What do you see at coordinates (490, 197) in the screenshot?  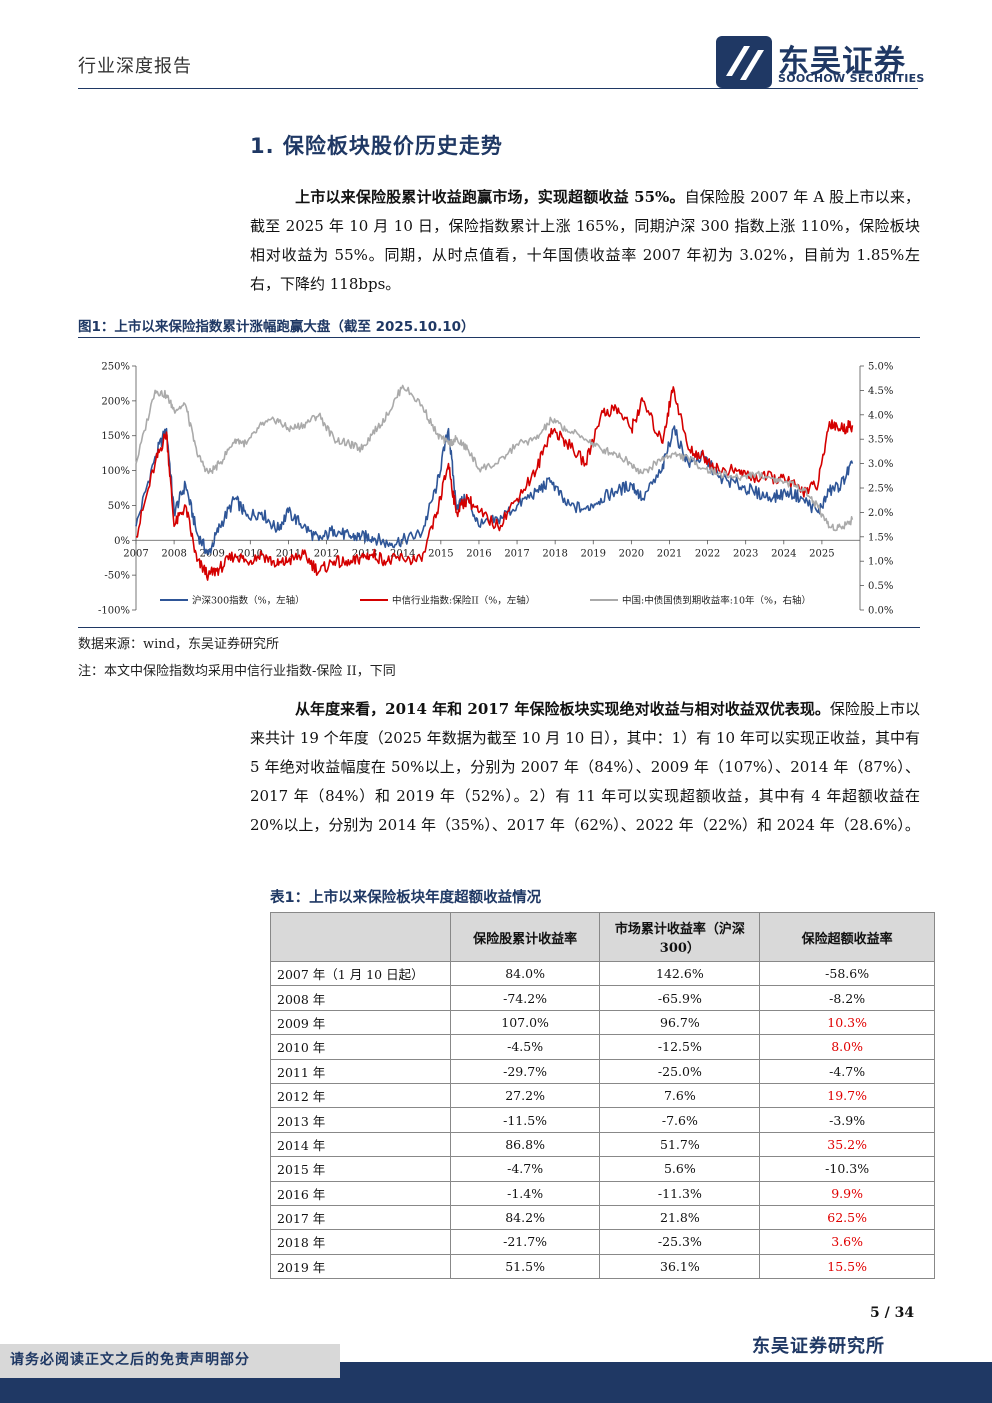 I see `paragraph-1-lead: 上市以来保险股累计收益跑赢市场，实现超额收益 55%。` at bounding box center [490, 197].